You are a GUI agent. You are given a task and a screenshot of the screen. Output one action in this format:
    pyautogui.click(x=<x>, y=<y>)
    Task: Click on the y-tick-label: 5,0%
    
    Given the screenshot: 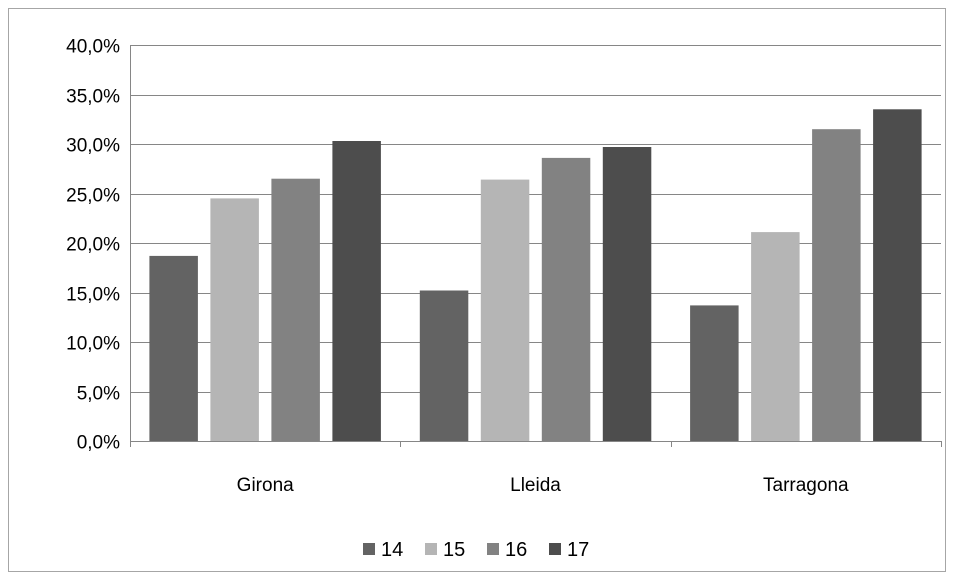 What is the action you would take?
    pyautogui.click(x=98, y=394)
    